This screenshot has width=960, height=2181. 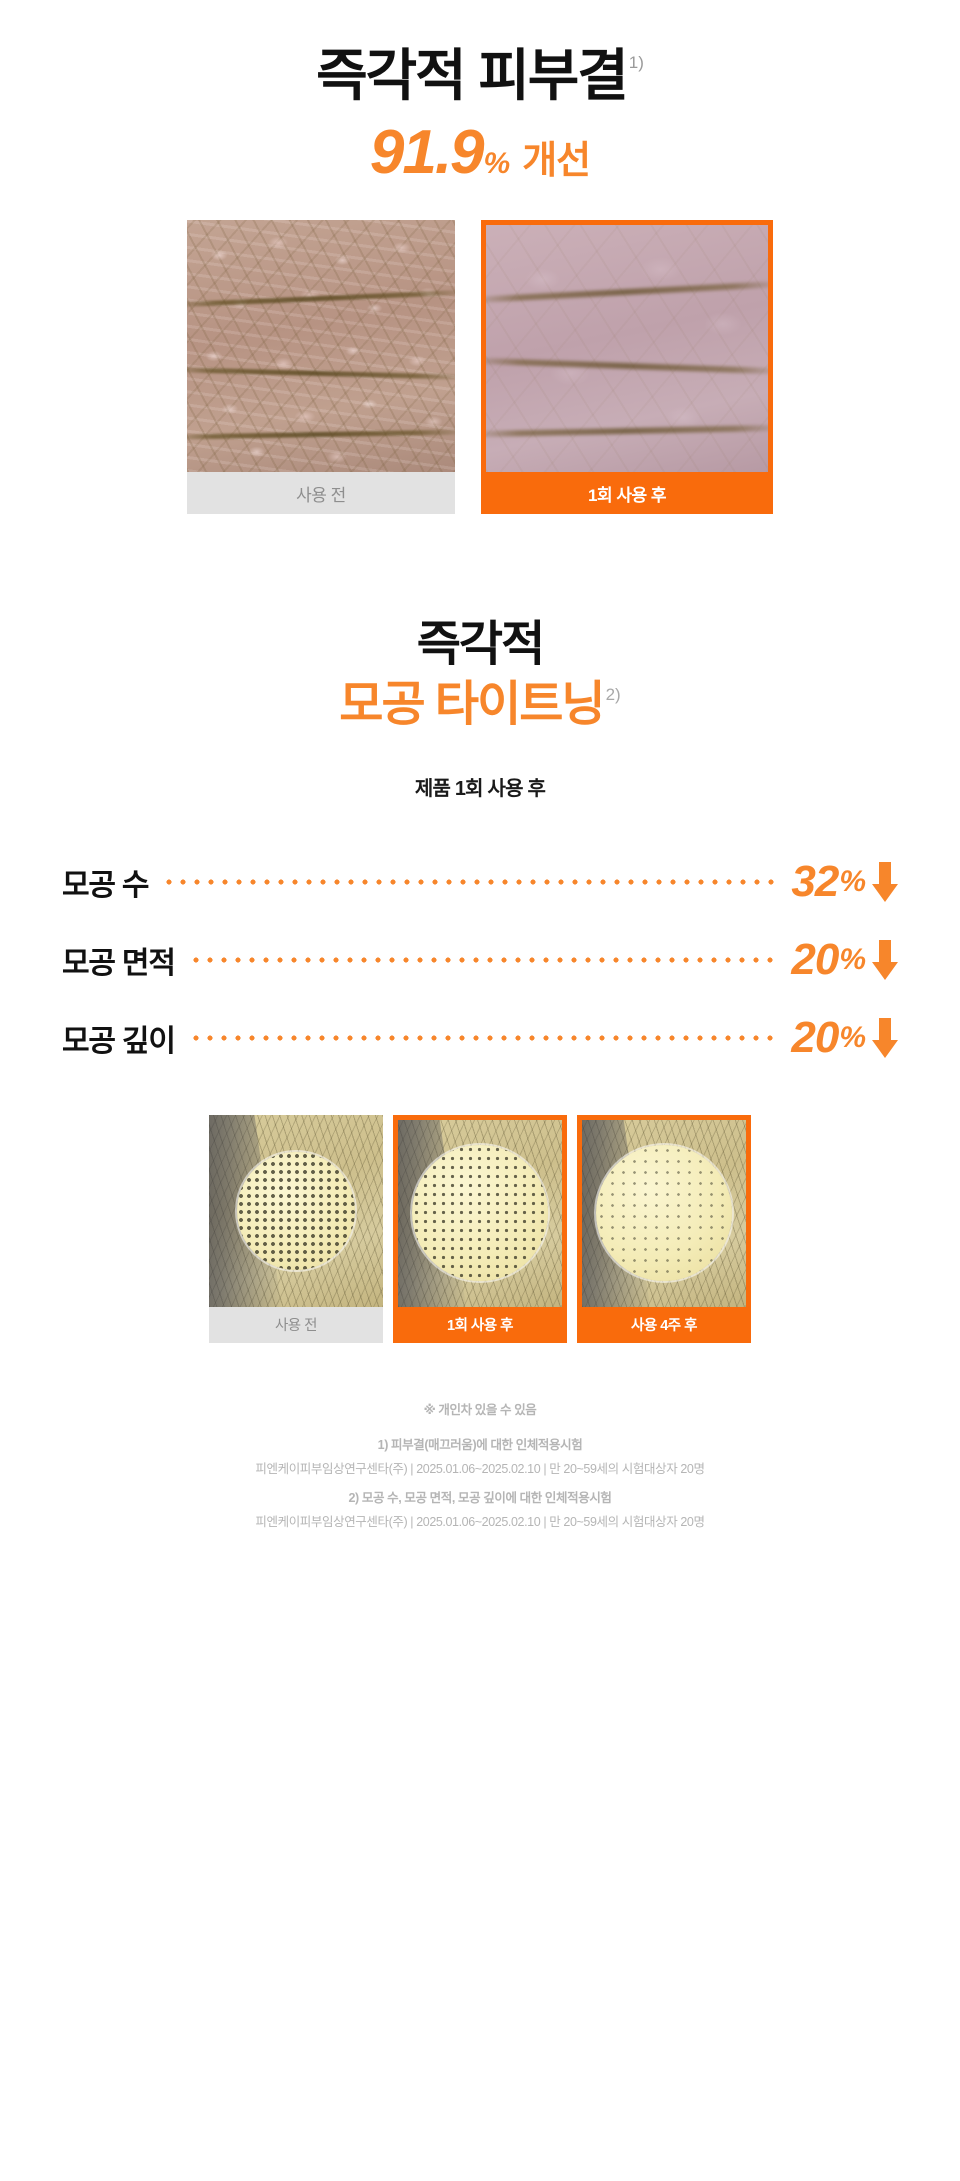 I want to click on skin-before-card: 사용 전, so click(x=321, y=367).